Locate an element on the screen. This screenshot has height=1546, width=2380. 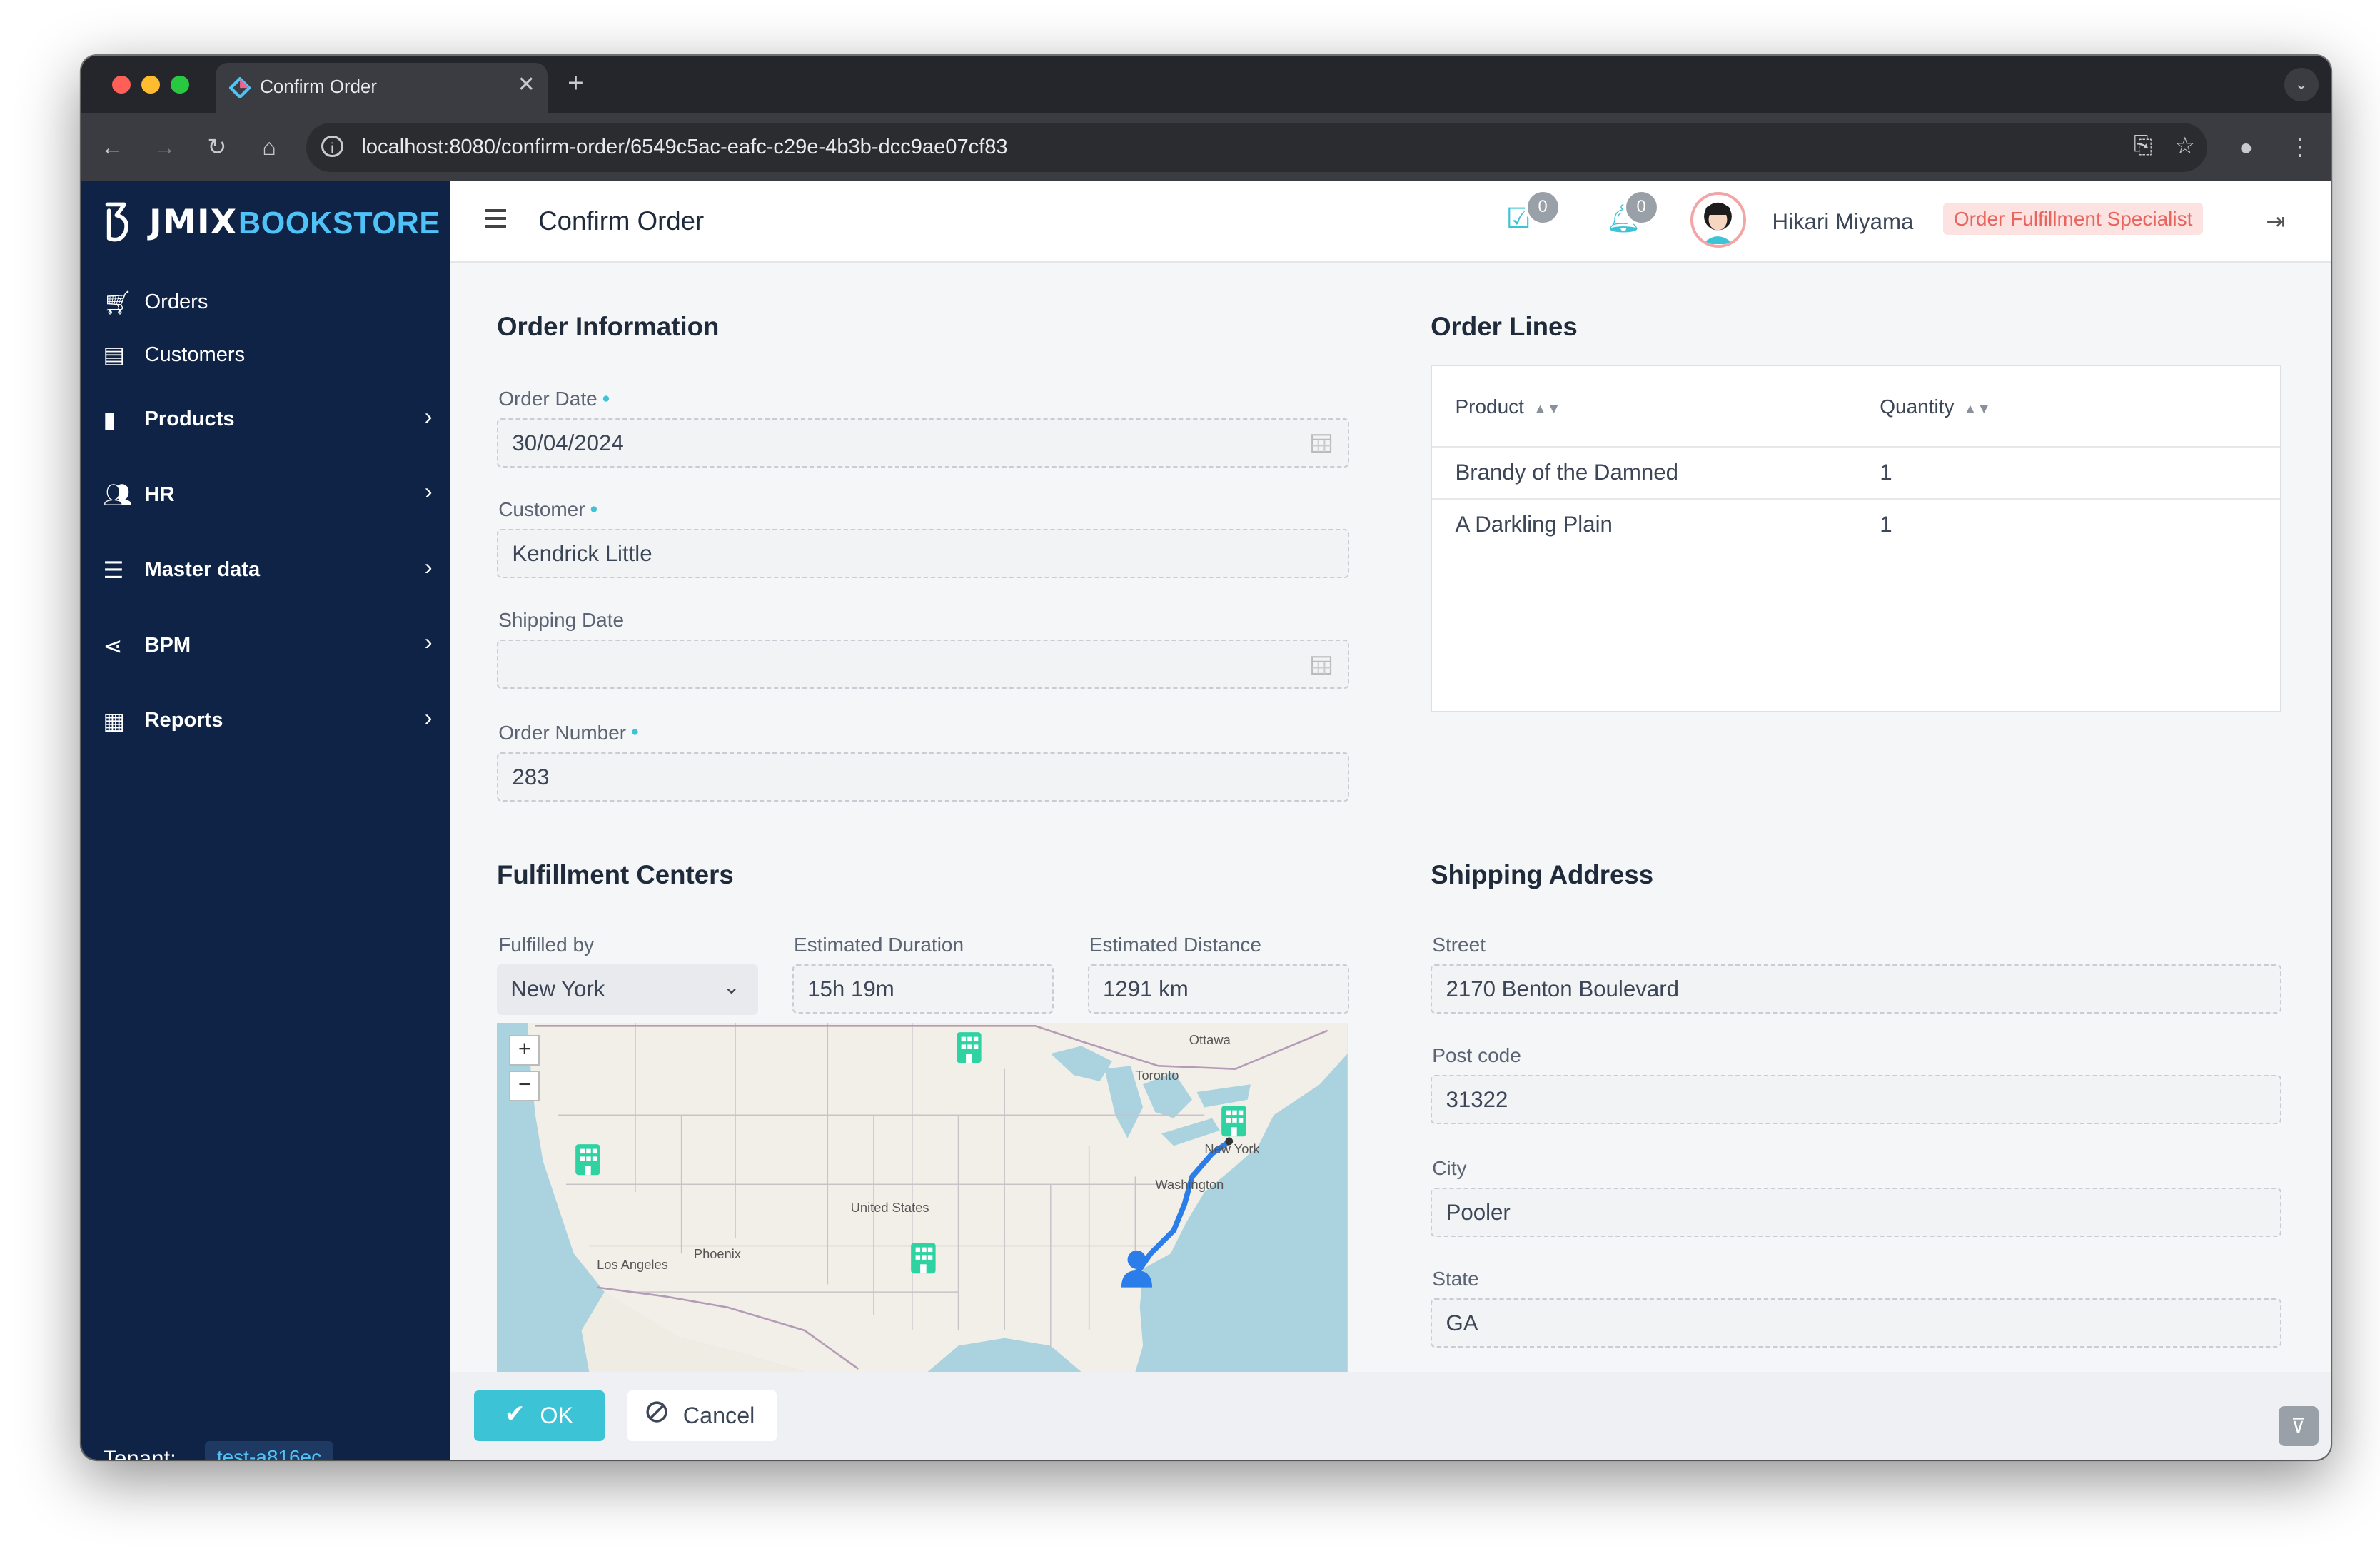
estimated-duration-field: 15h 19m is located at coordinates (923, 989).